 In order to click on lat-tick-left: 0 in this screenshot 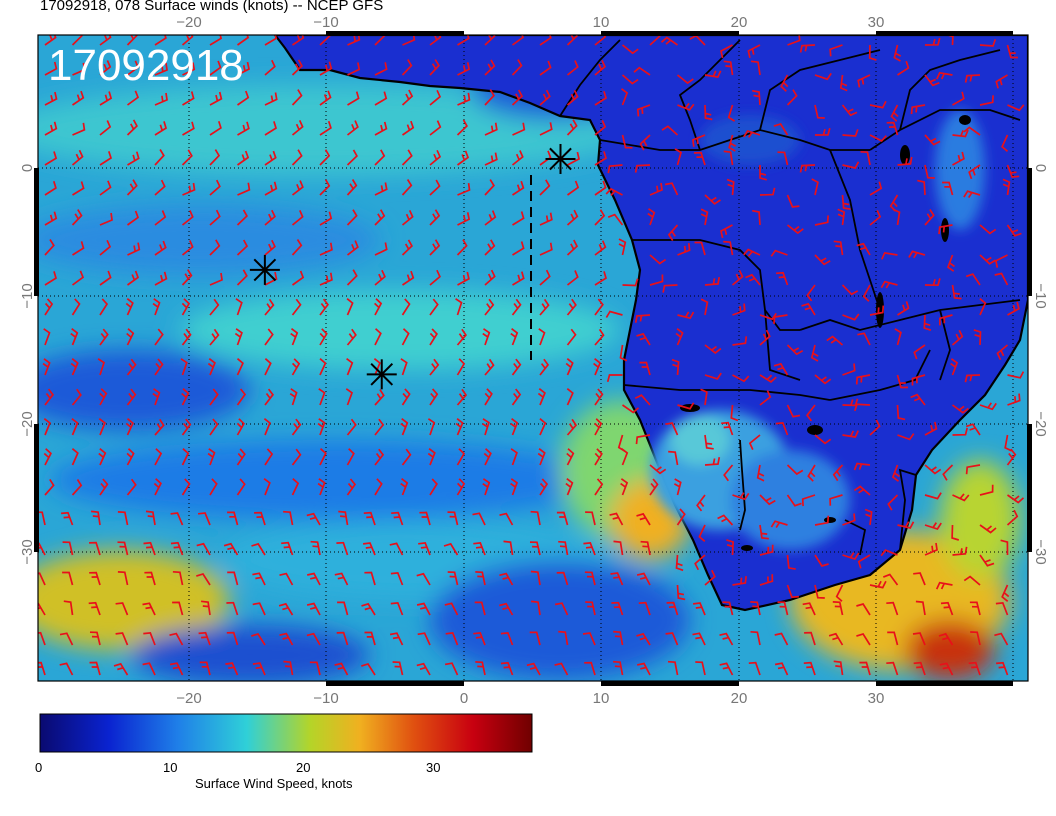, I will do `click(27, 168)`.